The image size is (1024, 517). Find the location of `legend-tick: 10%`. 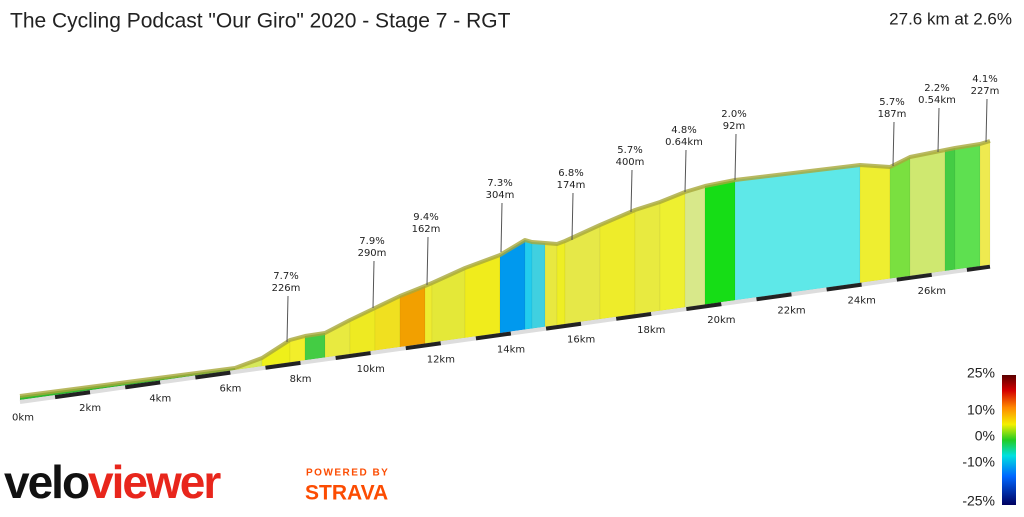

legend-tick: 10% is located at coordinates (981, 410).